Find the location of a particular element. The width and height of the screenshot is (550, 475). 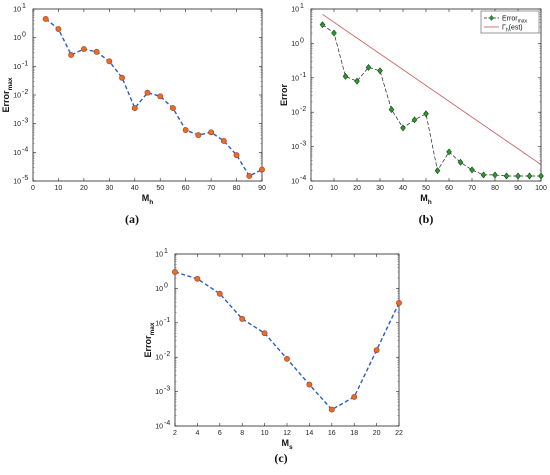

x-axis-label-sub: h is located at coordinates (430, 202).